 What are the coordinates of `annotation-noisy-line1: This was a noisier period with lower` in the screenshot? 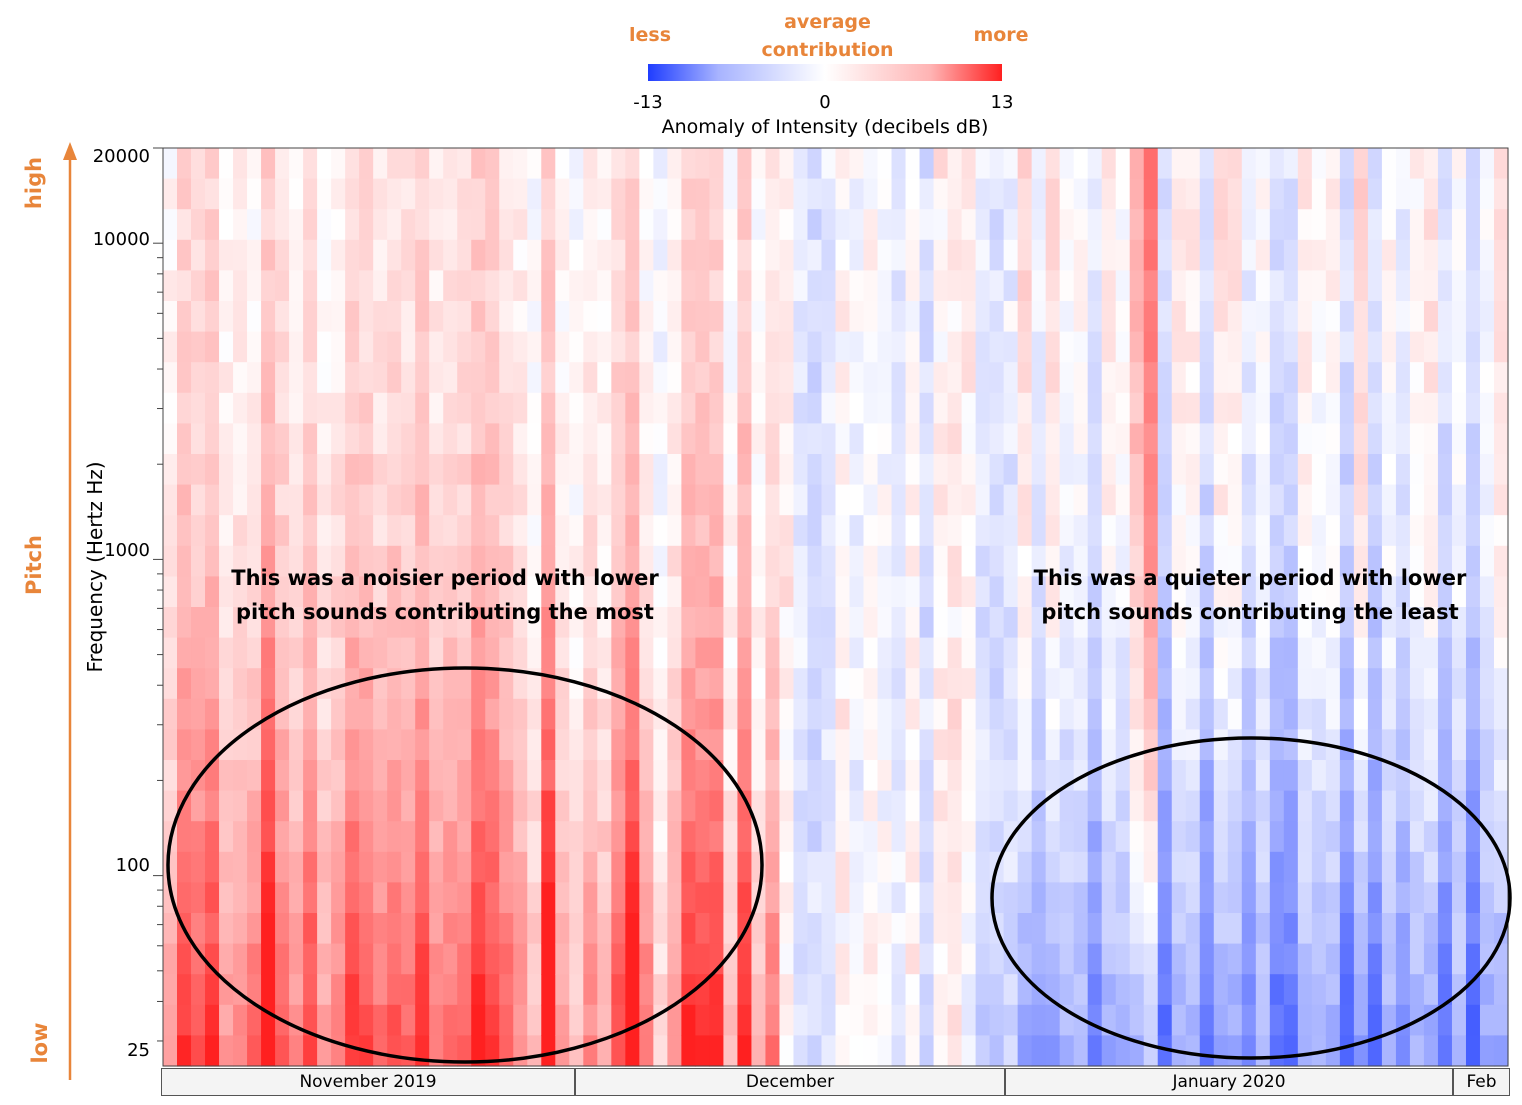 It's located at (445, 578).